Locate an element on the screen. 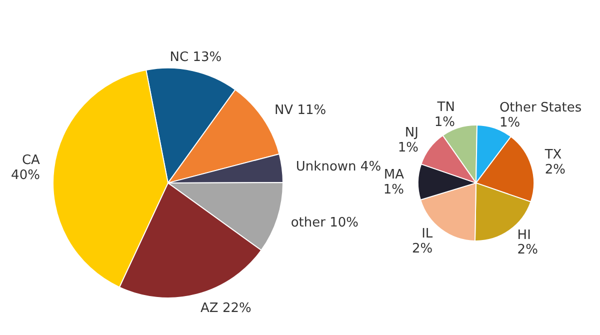 The width and height of the screenshot is (600, 335). slice-label: AZ is located at coordinates (209, 308).